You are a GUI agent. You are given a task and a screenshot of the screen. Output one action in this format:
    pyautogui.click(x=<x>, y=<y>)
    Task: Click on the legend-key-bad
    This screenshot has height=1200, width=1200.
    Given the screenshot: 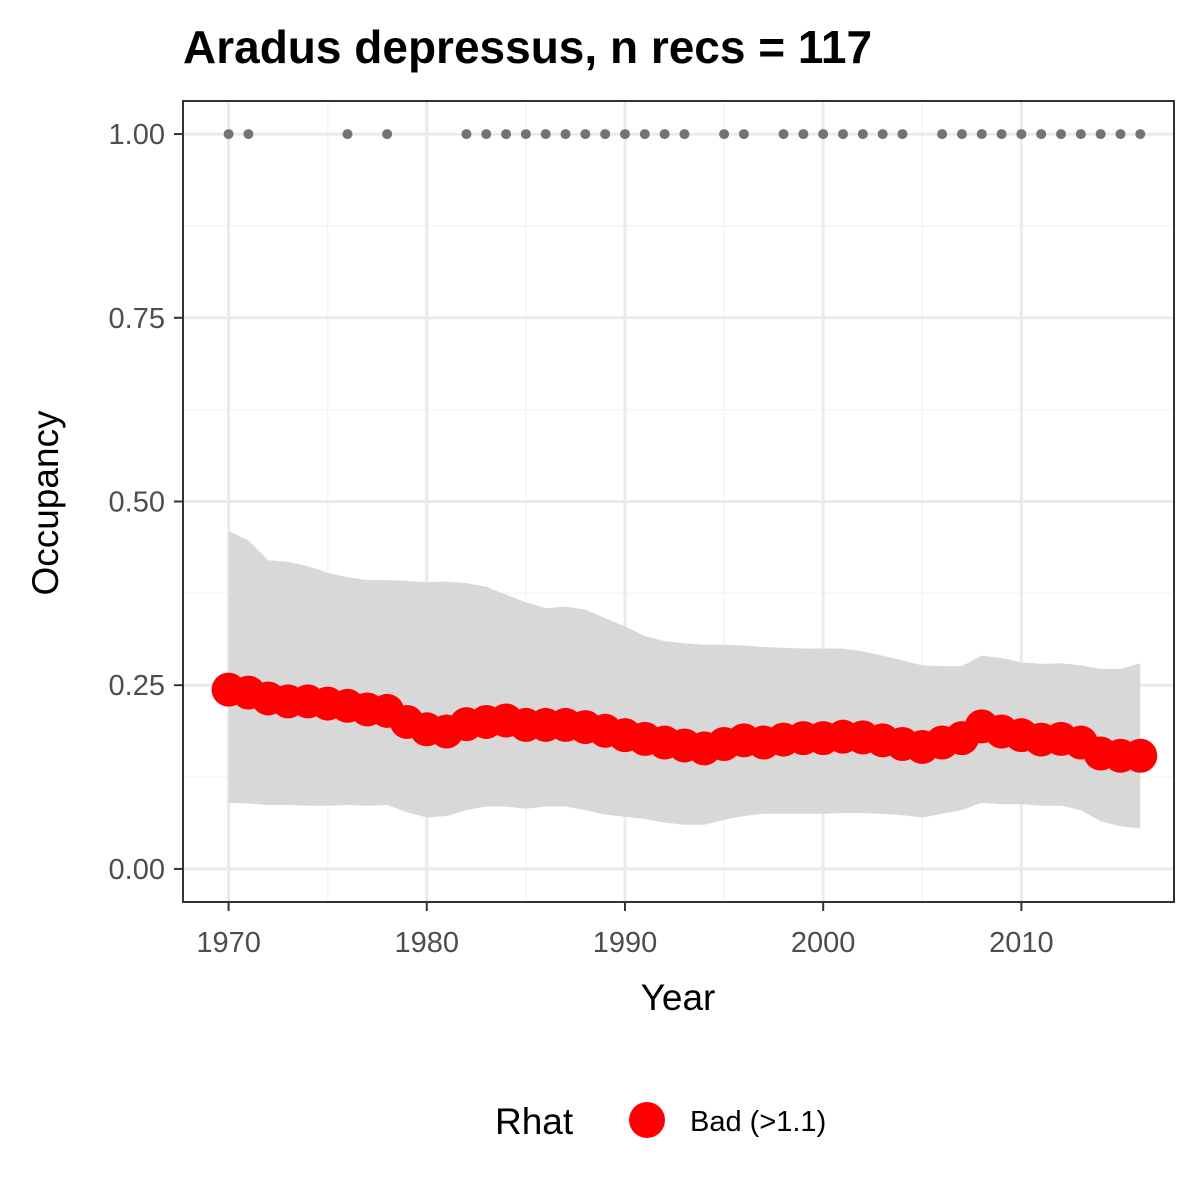 What is the action you would take?
    pyautogui.click(x=647, y=1120)
    